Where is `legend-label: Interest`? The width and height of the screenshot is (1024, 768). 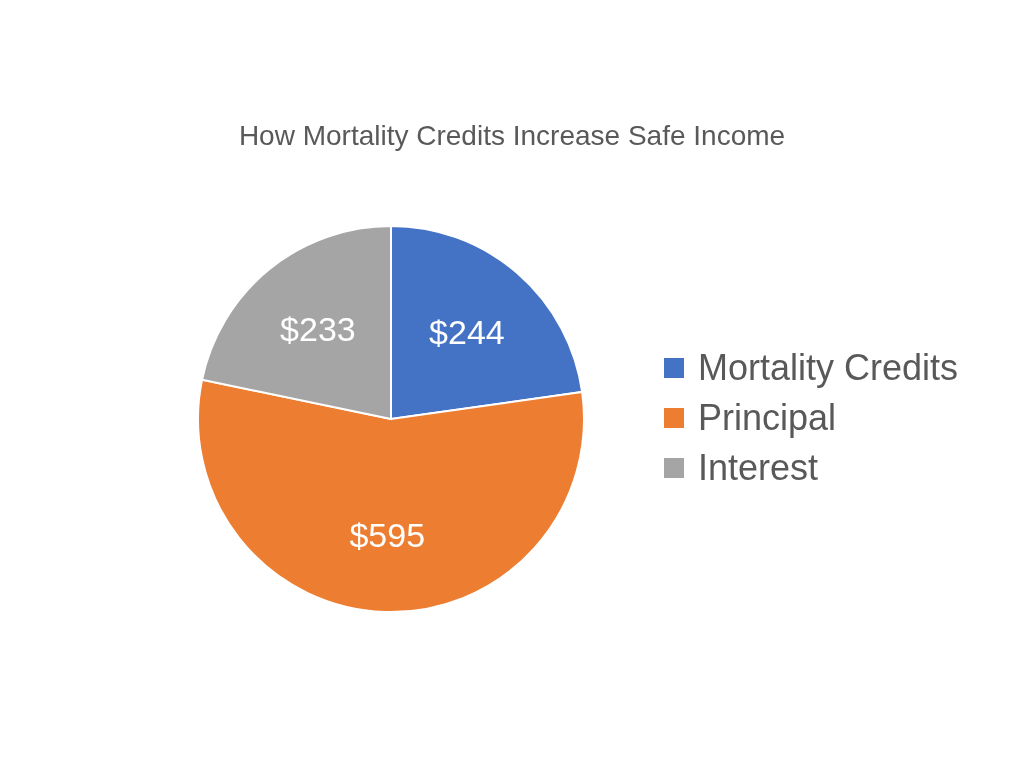 legend-label: Interest is located at coordinates (758, 468).